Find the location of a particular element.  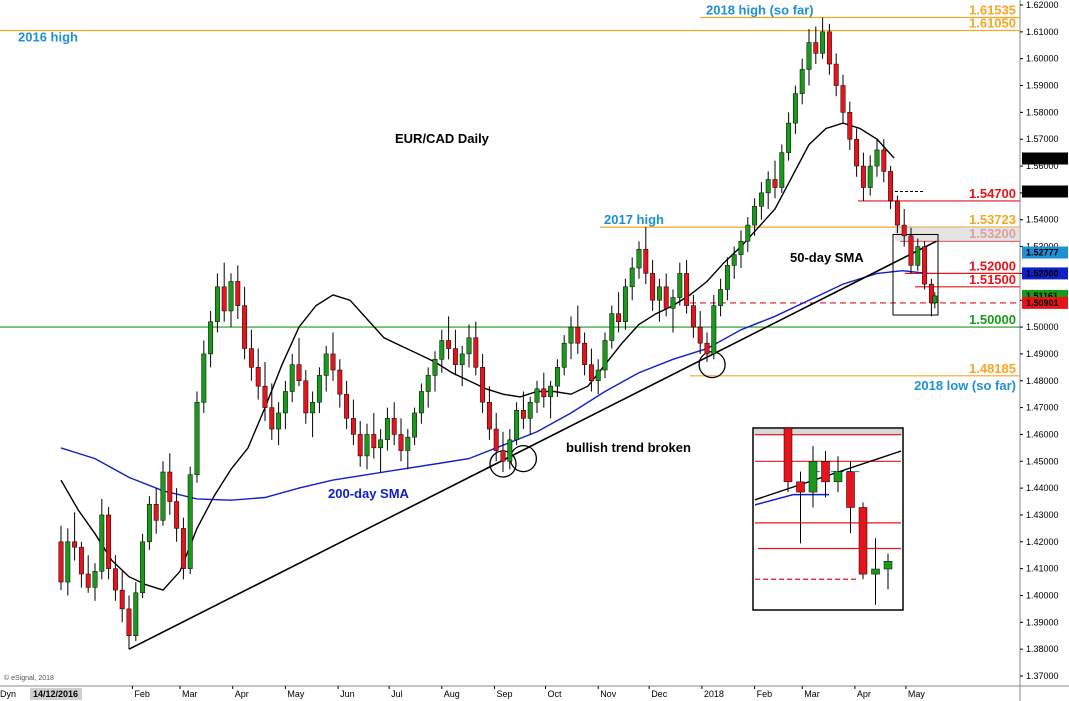

price-tag-label: 1.52000 is located at coordinates (1042, 273).